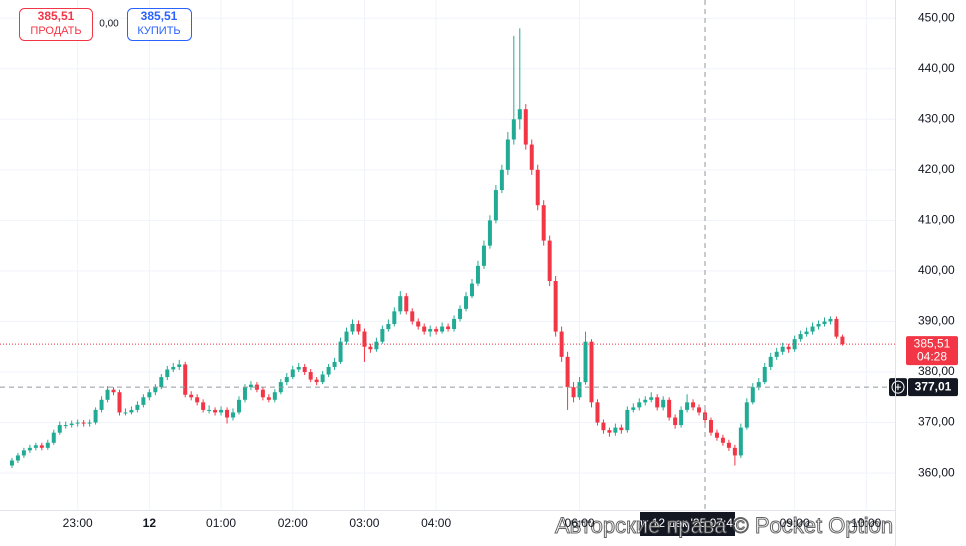  I want to click on spread: 0,00, so click(109, 24).